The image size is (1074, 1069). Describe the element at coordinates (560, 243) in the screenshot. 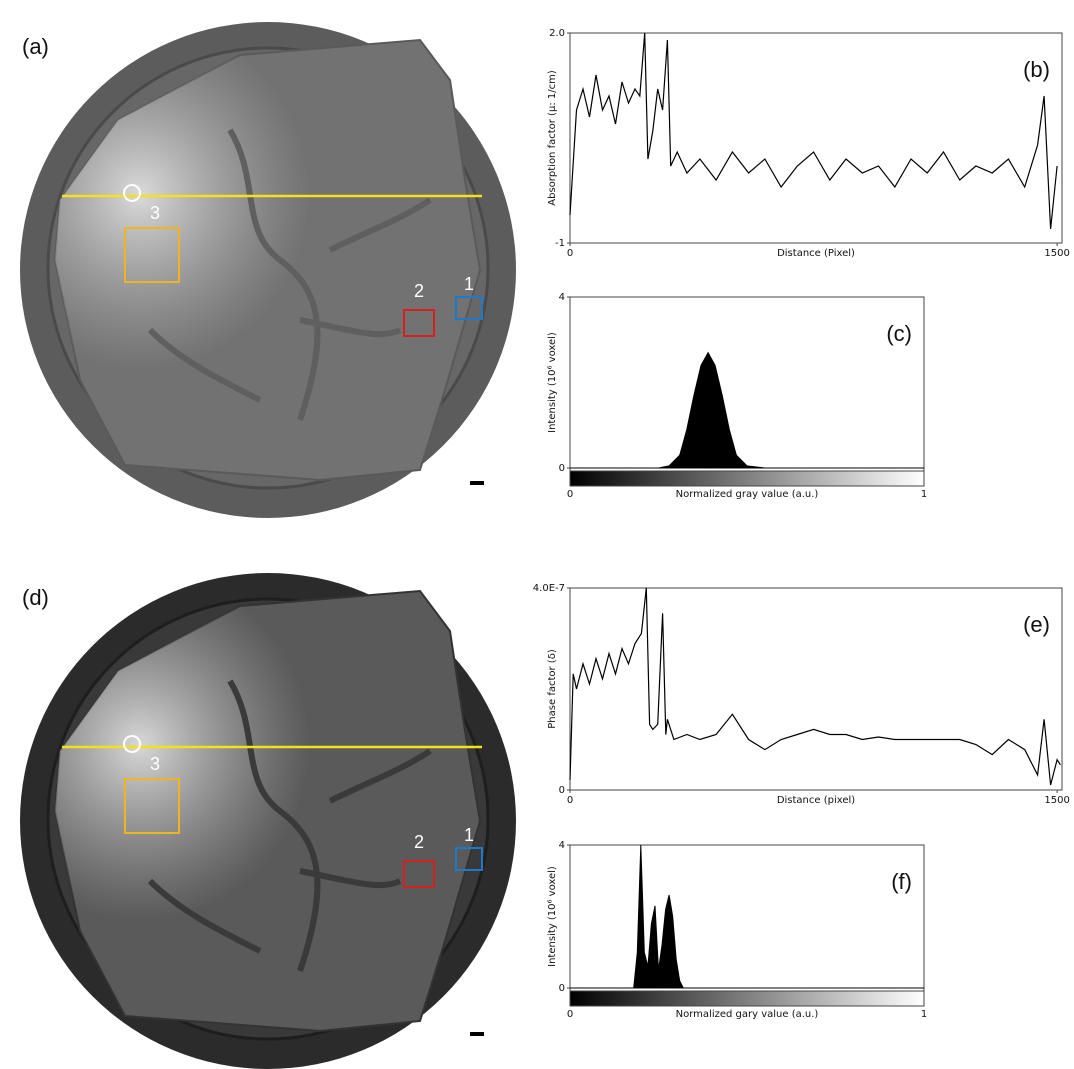

I see `y-tick-label: -1` at that location.